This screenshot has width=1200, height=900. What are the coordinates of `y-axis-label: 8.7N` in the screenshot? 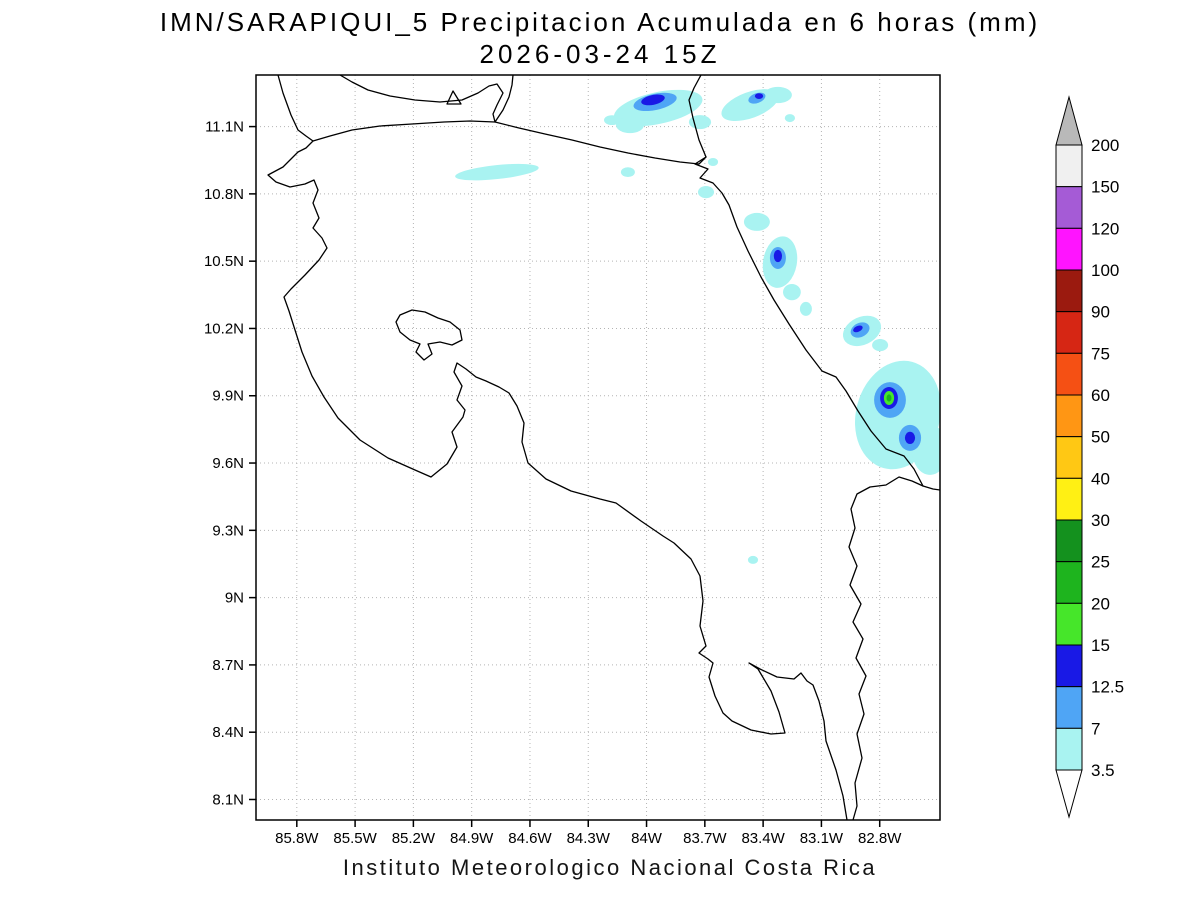 It's located at (228, 665).